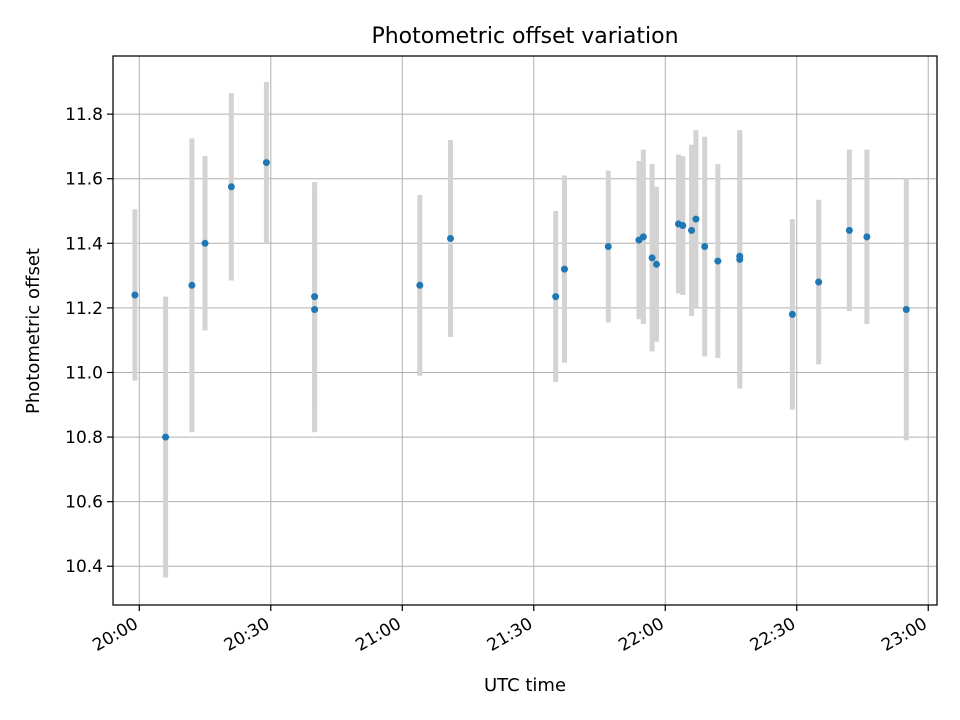 Image resolution: width=960 pixels, height=720 pixels. Describe the element at coordinates (84, 373) in the screenshot. I see `y-tick-label: 11.0` at that location.